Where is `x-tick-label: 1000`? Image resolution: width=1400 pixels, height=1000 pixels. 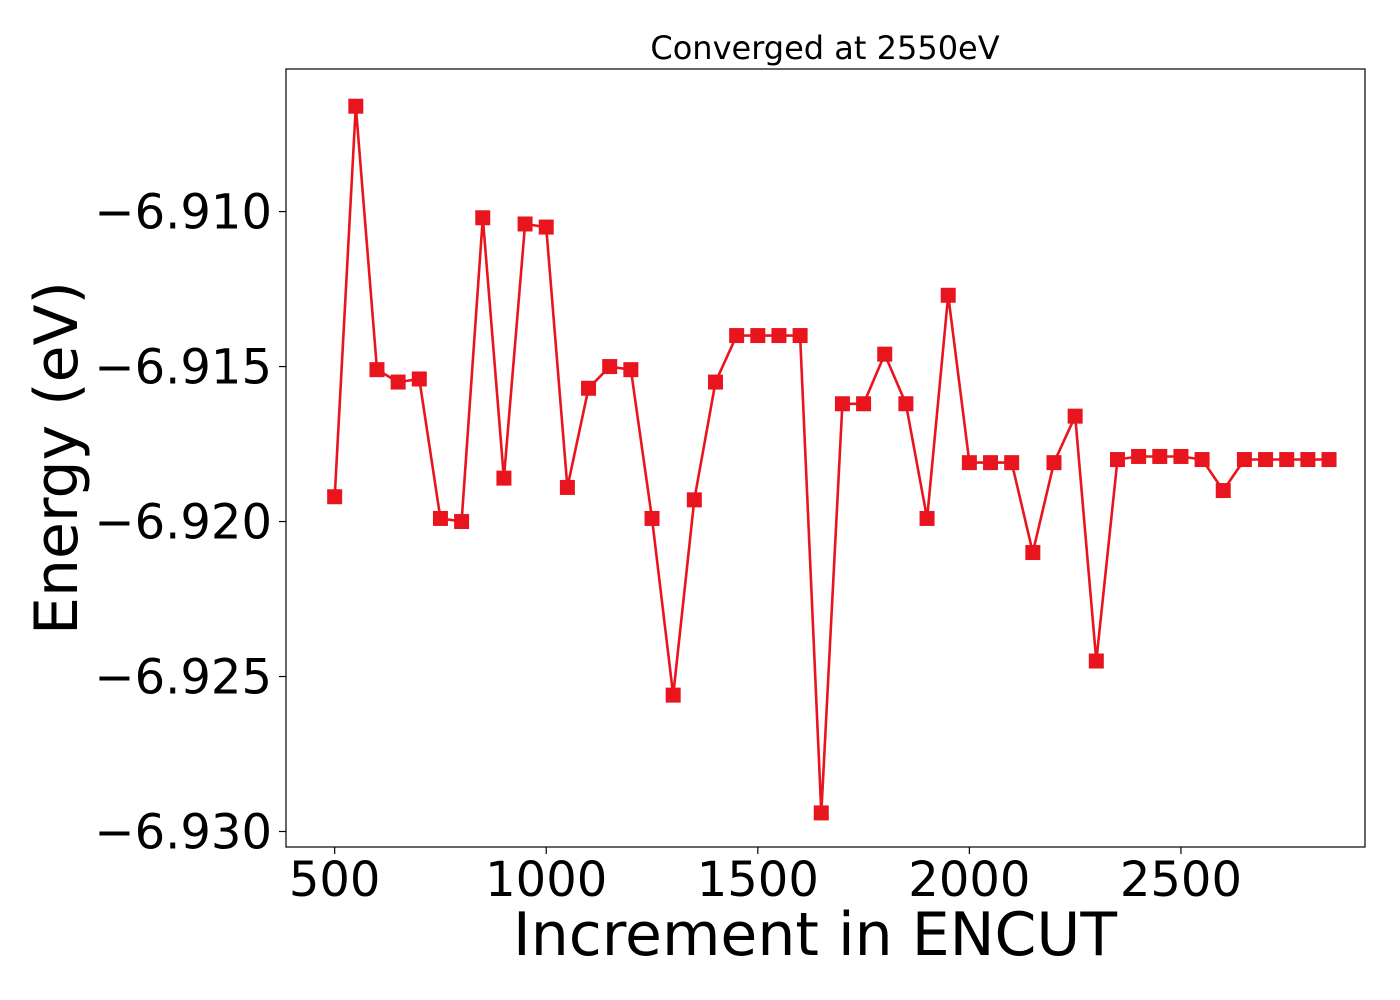 x-tick-label: 1000 is located at coordinates (546, 880).